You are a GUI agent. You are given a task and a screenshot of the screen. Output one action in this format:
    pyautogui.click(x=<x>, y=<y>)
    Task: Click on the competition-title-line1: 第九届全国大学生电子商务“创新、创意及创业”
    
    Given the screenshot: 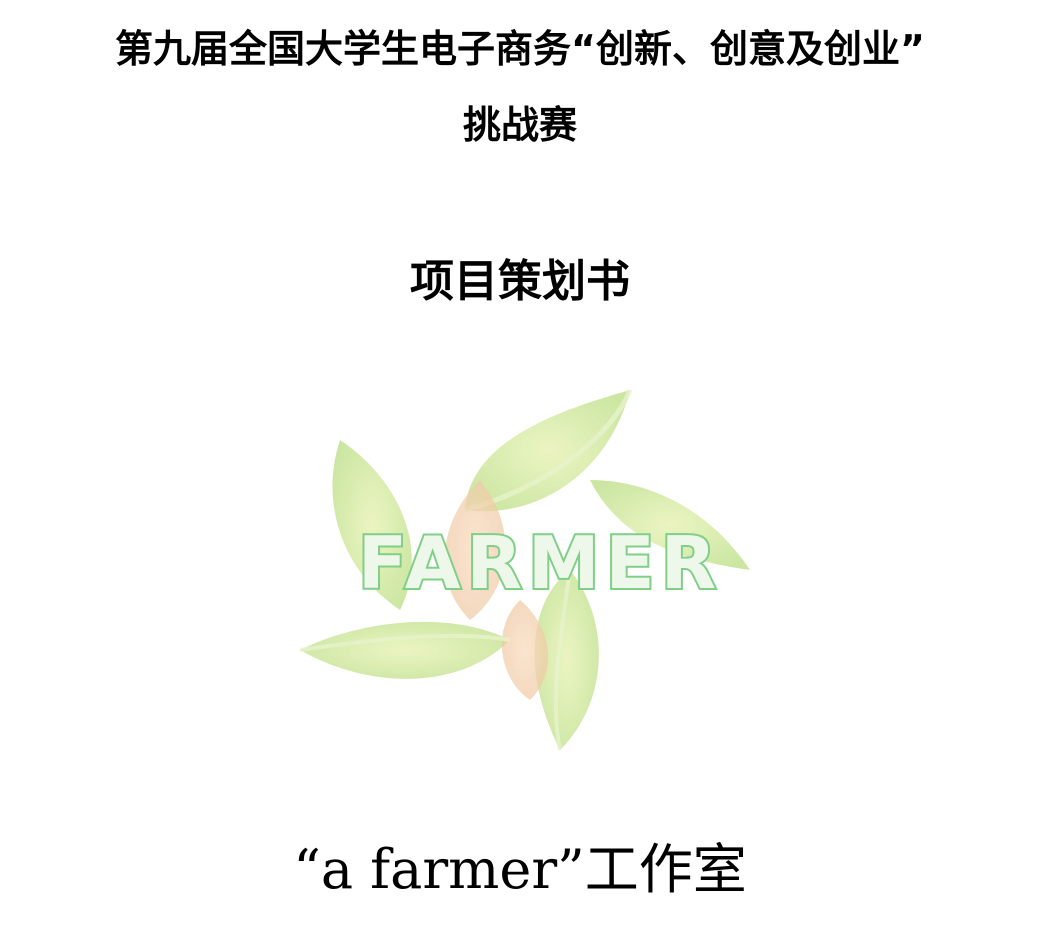 What is the action you would take?
    pyautogui.click(x=520, y=49)
    